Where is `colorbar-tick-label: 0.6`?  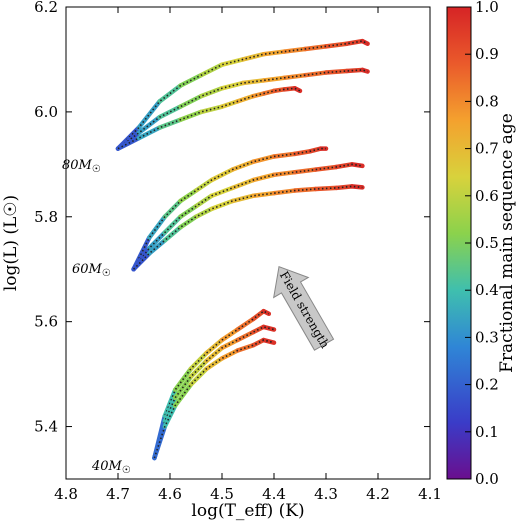
colorbar-tick-label: 0.6 is located at coordinates (487, 196).